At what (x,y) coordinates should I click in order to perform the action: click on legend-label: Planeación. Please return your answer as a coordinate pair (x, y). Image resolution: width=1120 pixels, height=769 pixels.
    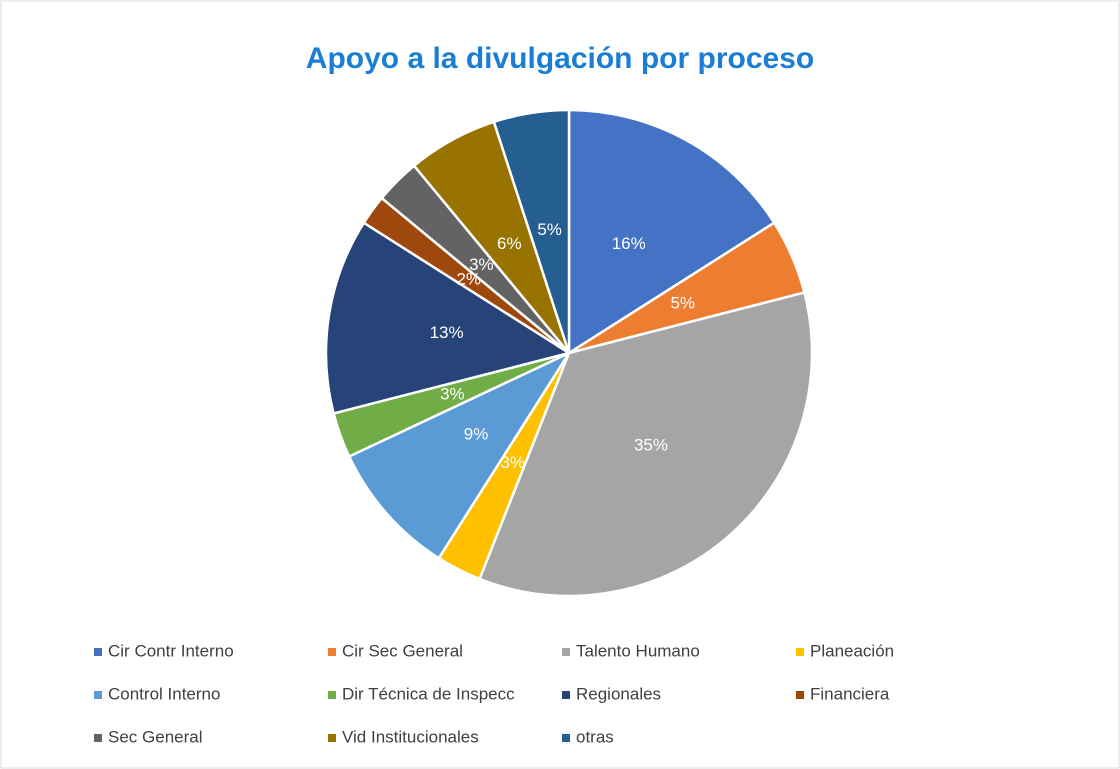
    Looking at the image, I should click on (852, 650).